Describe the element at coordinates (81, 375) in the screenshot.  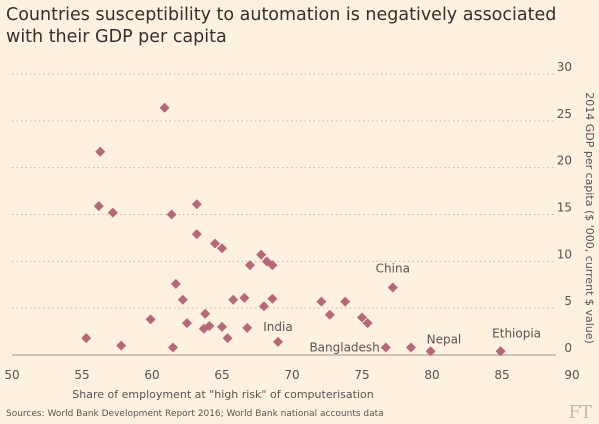
I see `x-tick-55: 55` at that location.